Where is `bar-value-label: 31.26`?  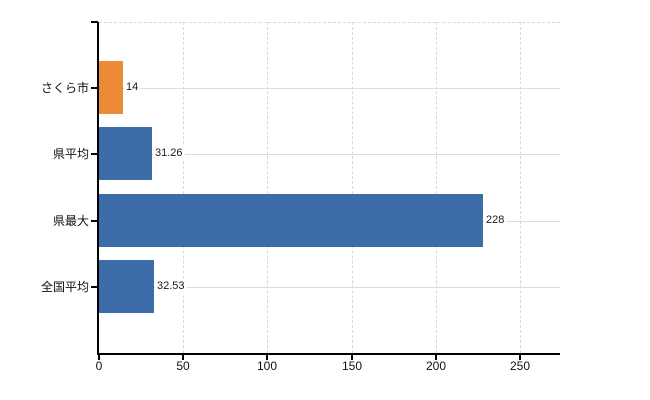 bar-value-label: 31.26 is located at coordinates (169, 153).